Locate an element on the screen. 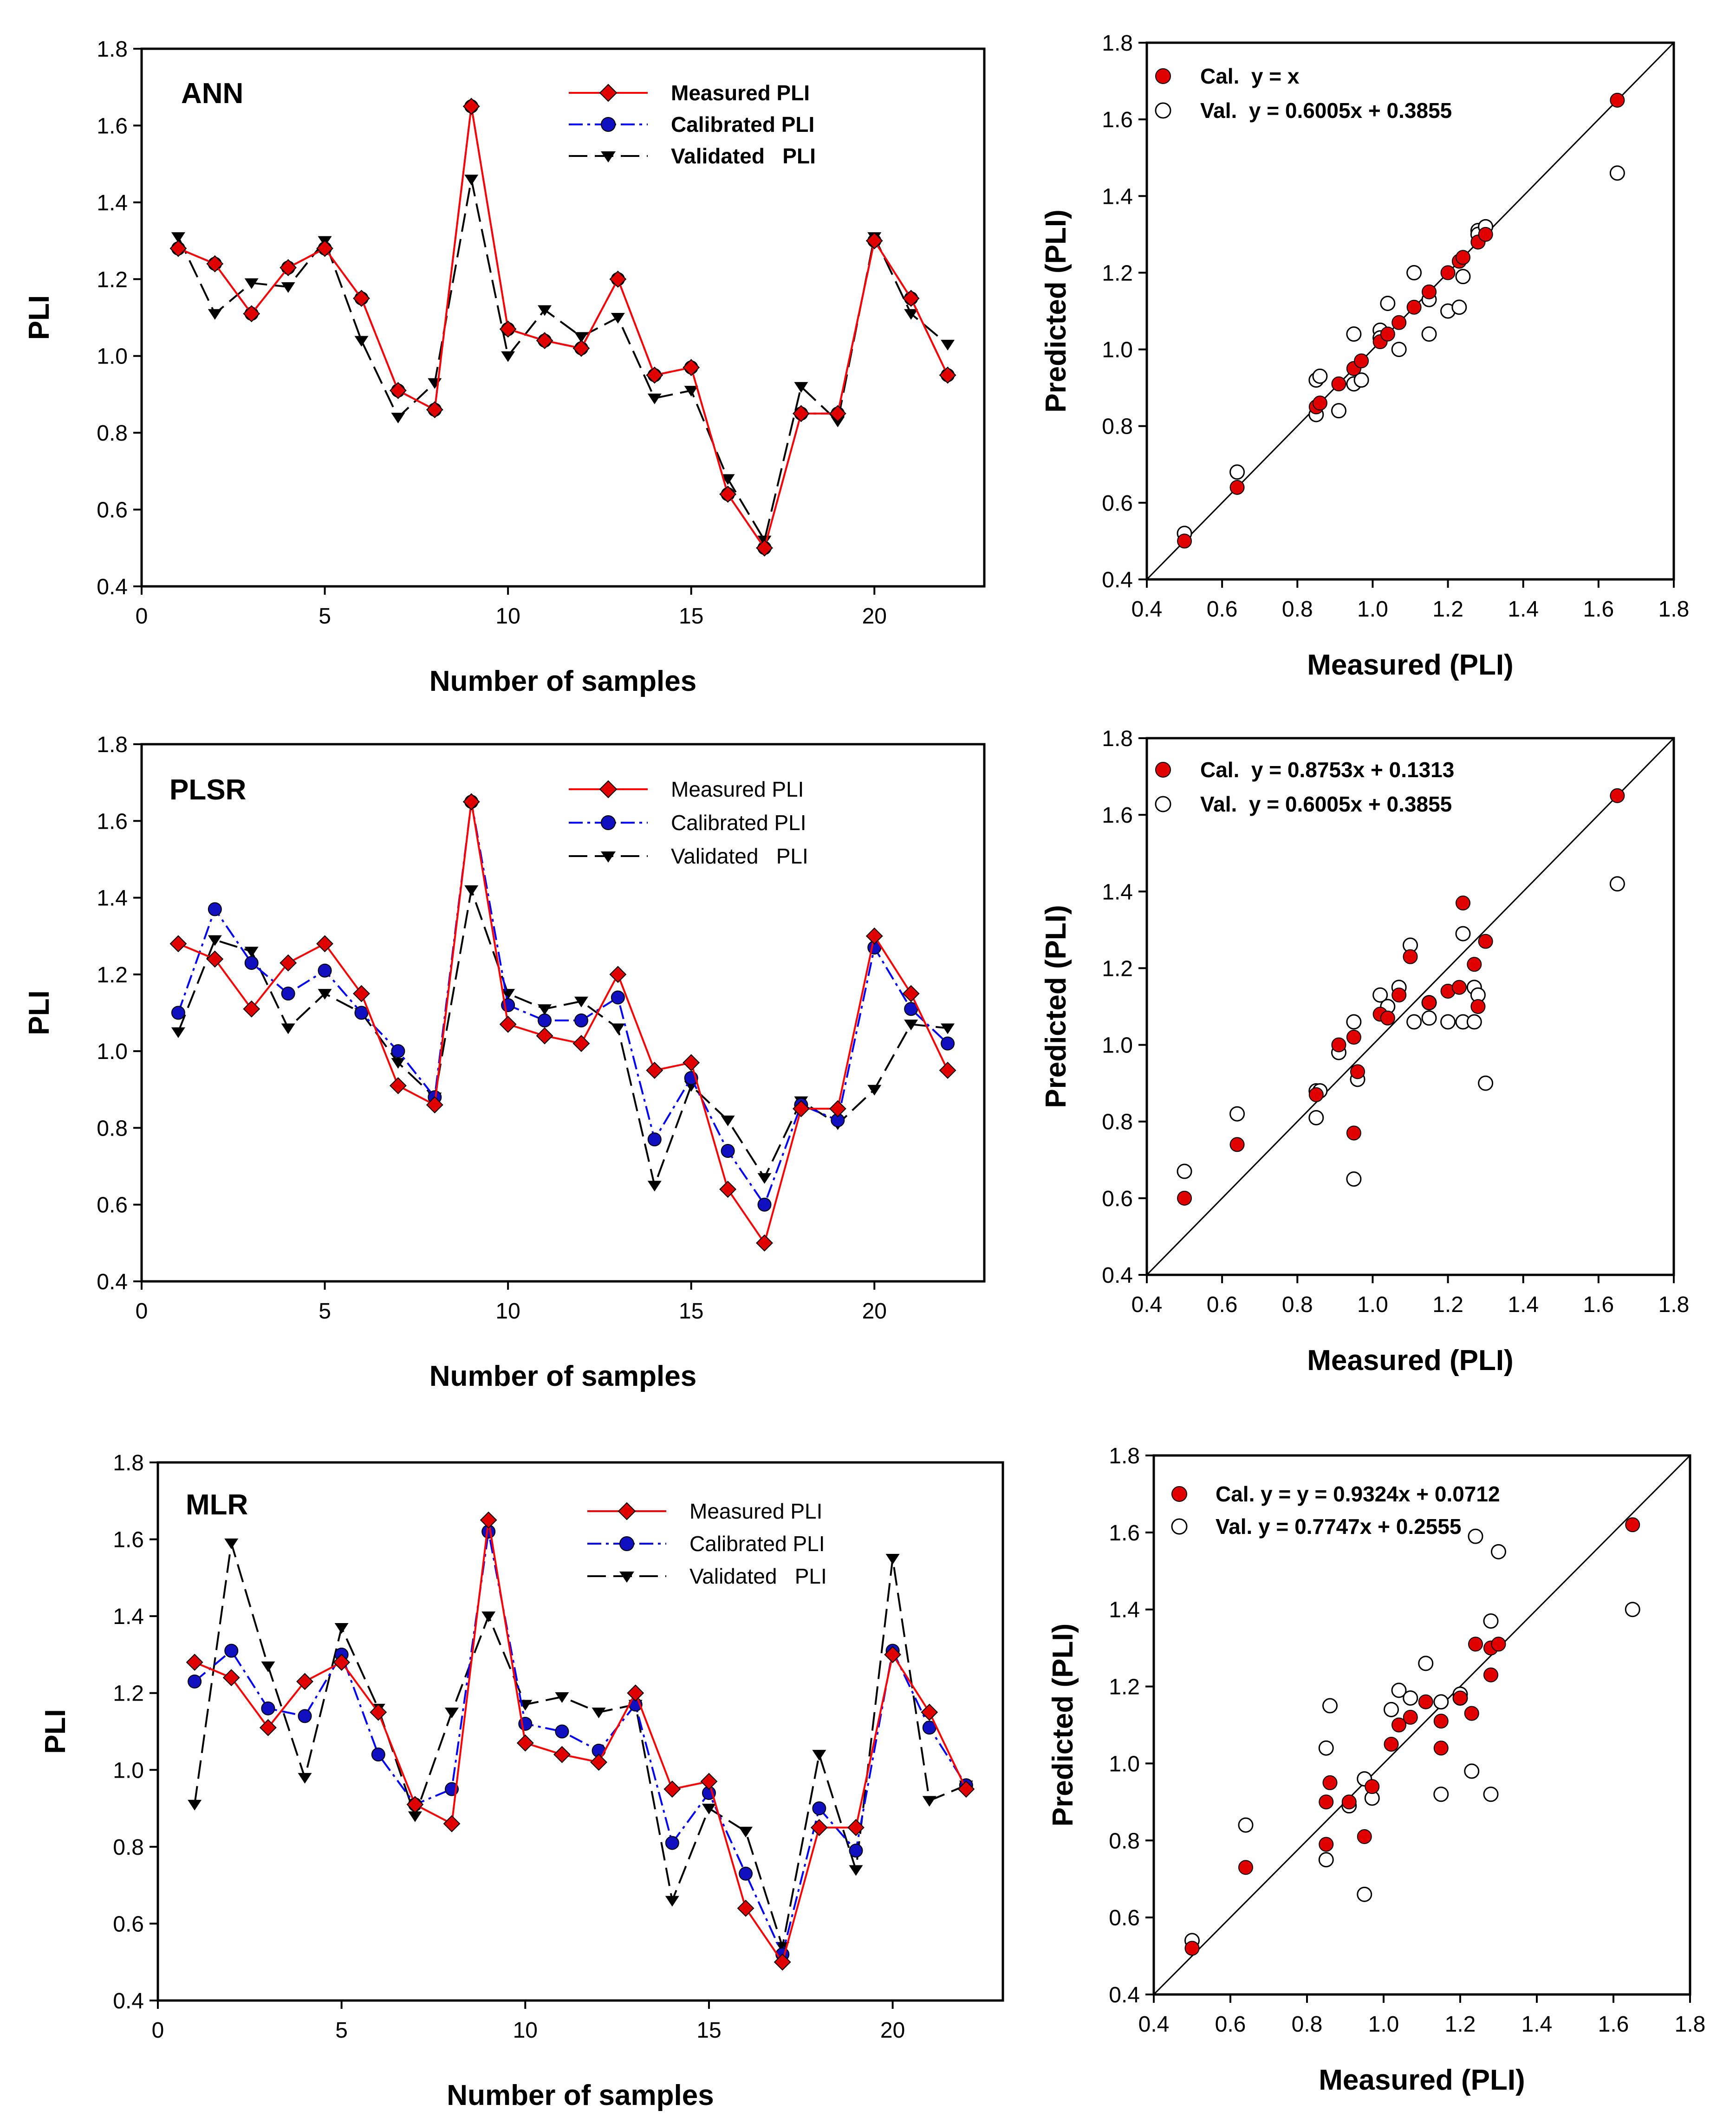 This screenshot has width=1736, height=2124. y-axis-label: Predicted (PLI) is located at coordinates (1063, 1725).